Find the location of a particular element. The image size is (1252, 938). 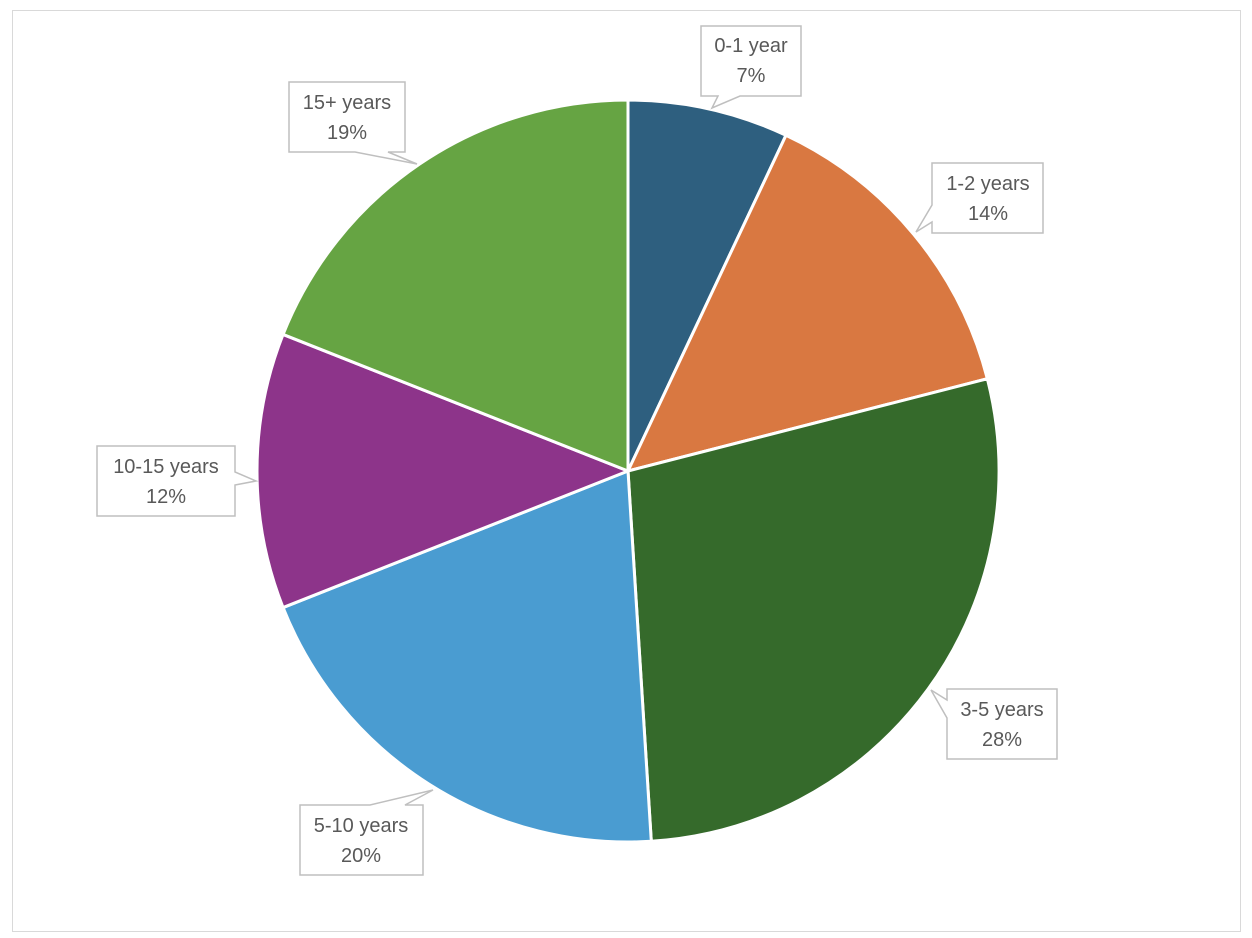

callout-label: 15+ years is located at coordinates (347, 103).